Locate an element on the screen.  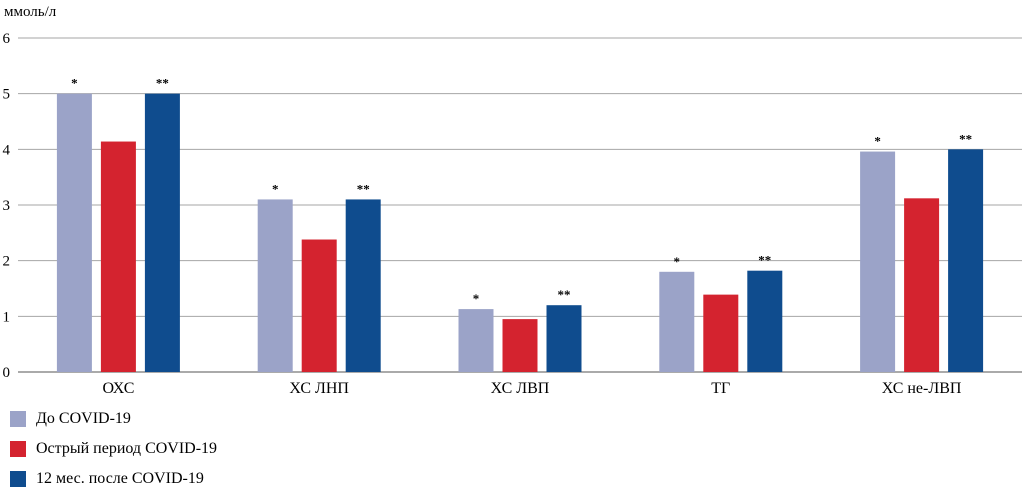
y-tick-labels: 0 1 2 3 4 5 6 is located at coordinates (7, 206).